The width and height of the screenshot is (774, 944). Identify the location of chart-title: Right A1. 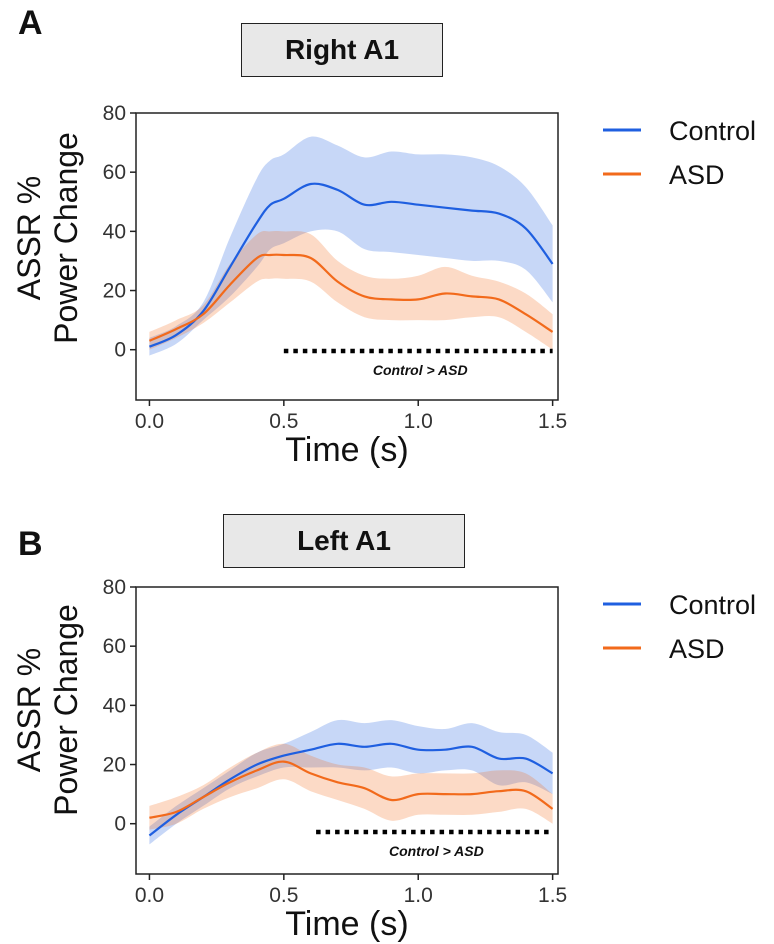
(342, 50).